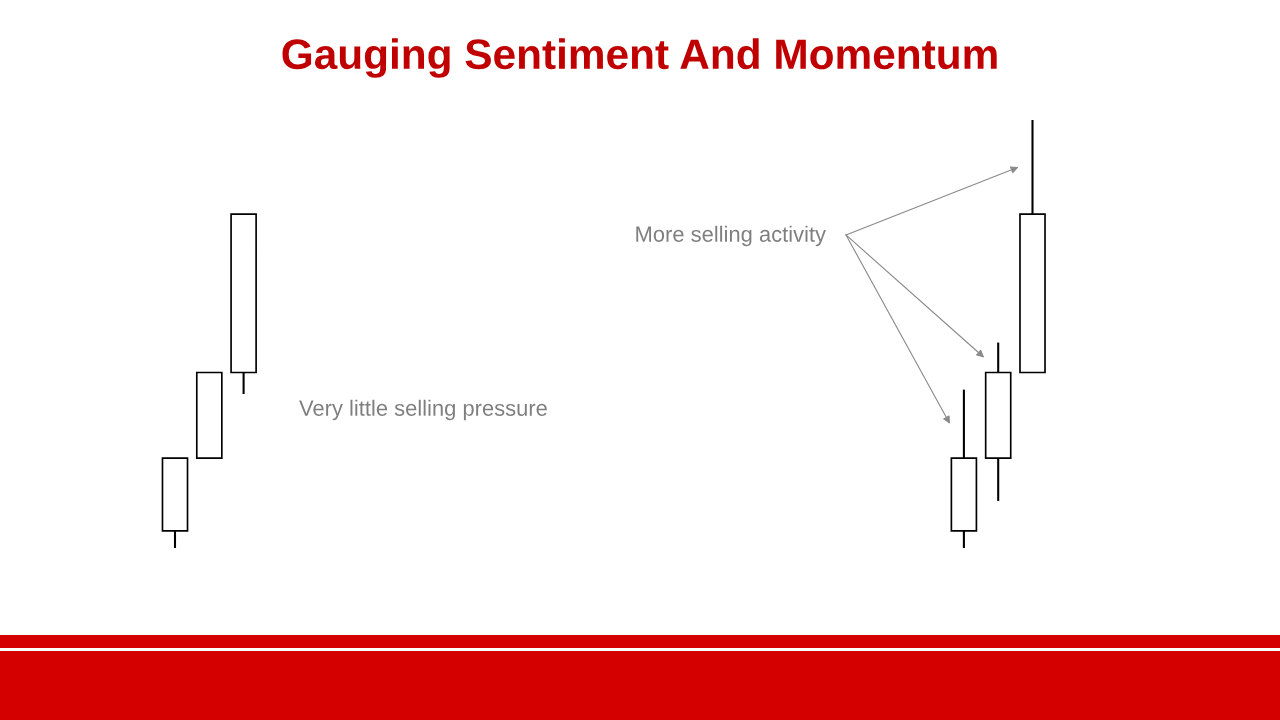 The height and width of the screenshot is (720, 1280). Describe the element at coordinates (639, 58) in the screenshot. I see `chart-title: Gauging Sentiment And Momentum` at that location.